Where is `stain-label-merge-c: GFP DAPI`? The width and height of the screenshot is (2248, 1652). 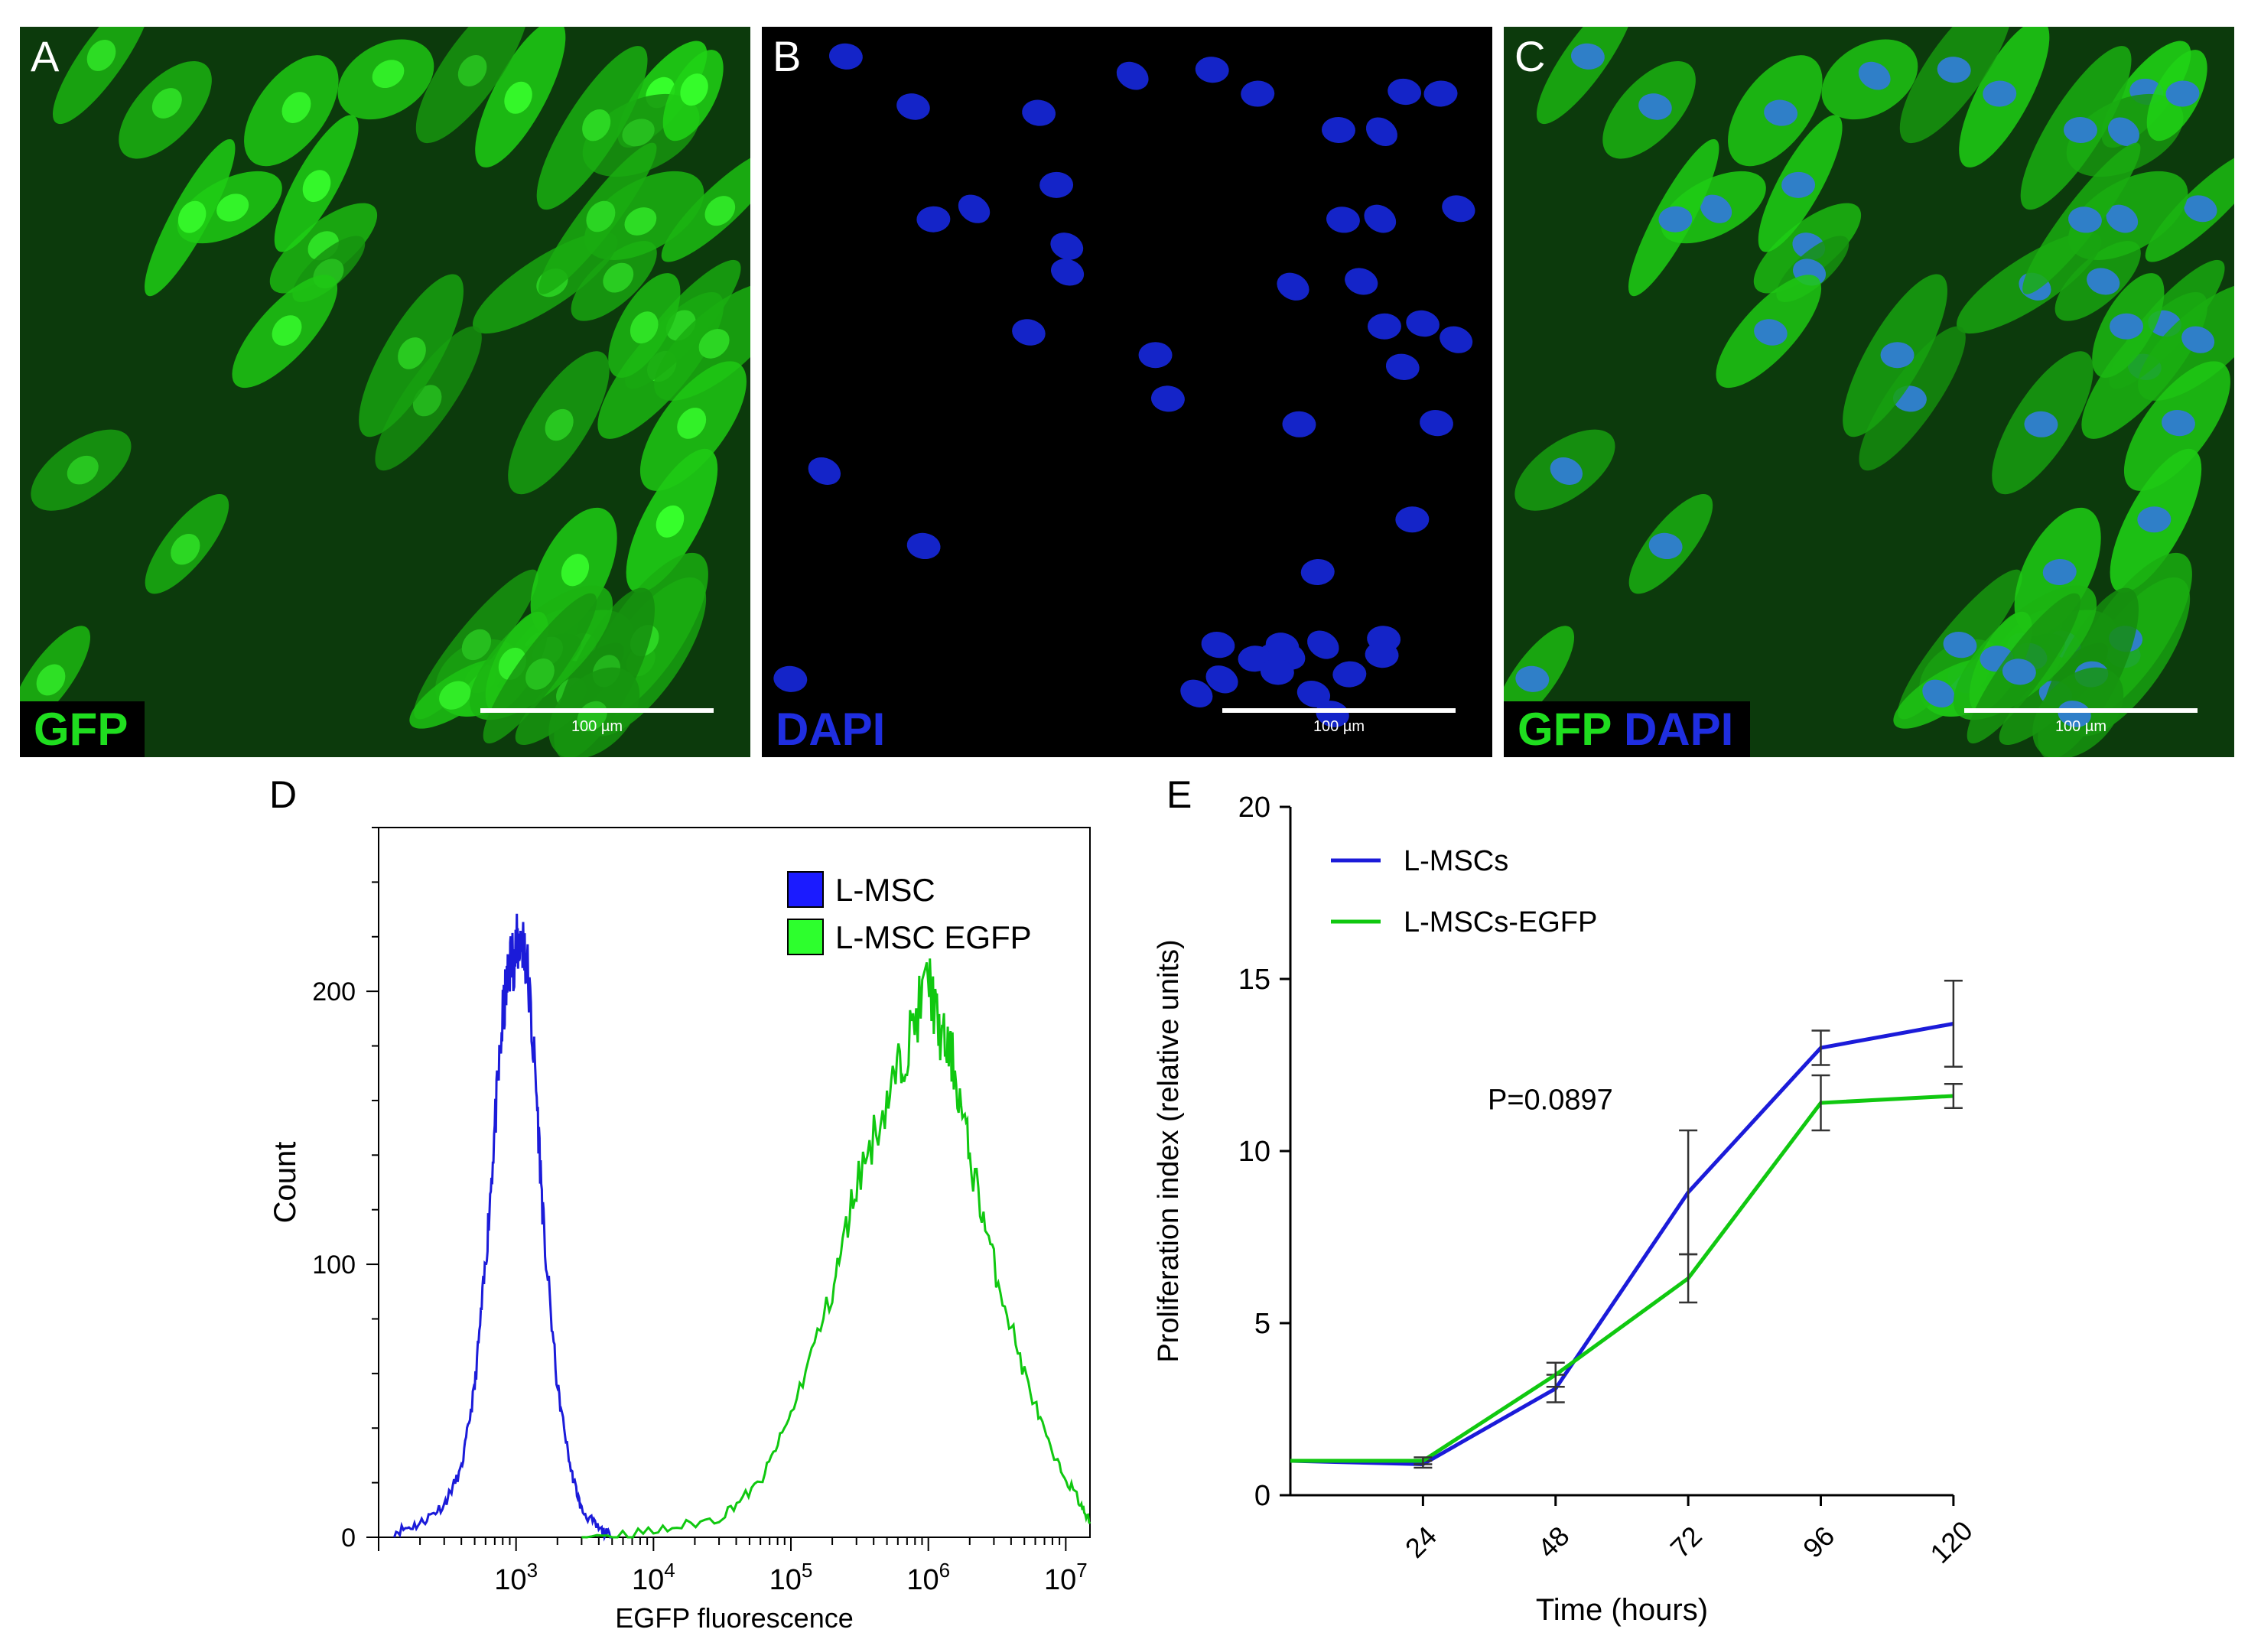 stain-label-merge-c: GFP DAPI is located at coordinates (1628, 729).